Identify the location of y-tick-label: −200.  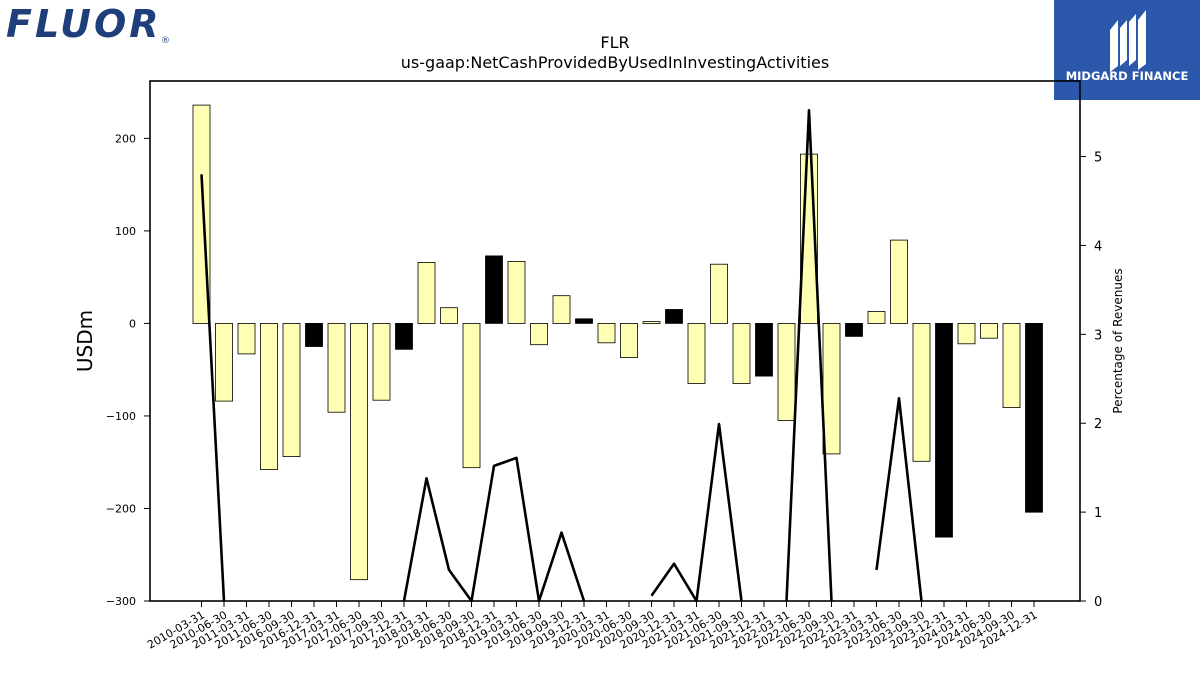
(121, 508).